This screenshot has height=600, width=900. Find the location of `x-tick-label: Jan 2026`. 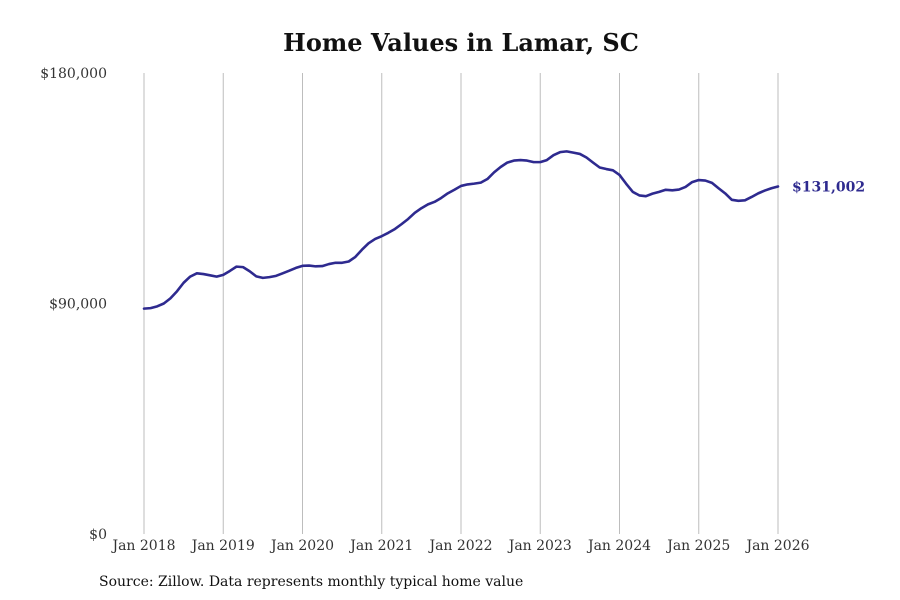

x-tick-label: Jan 2026 is located at coordinates (776, 546).